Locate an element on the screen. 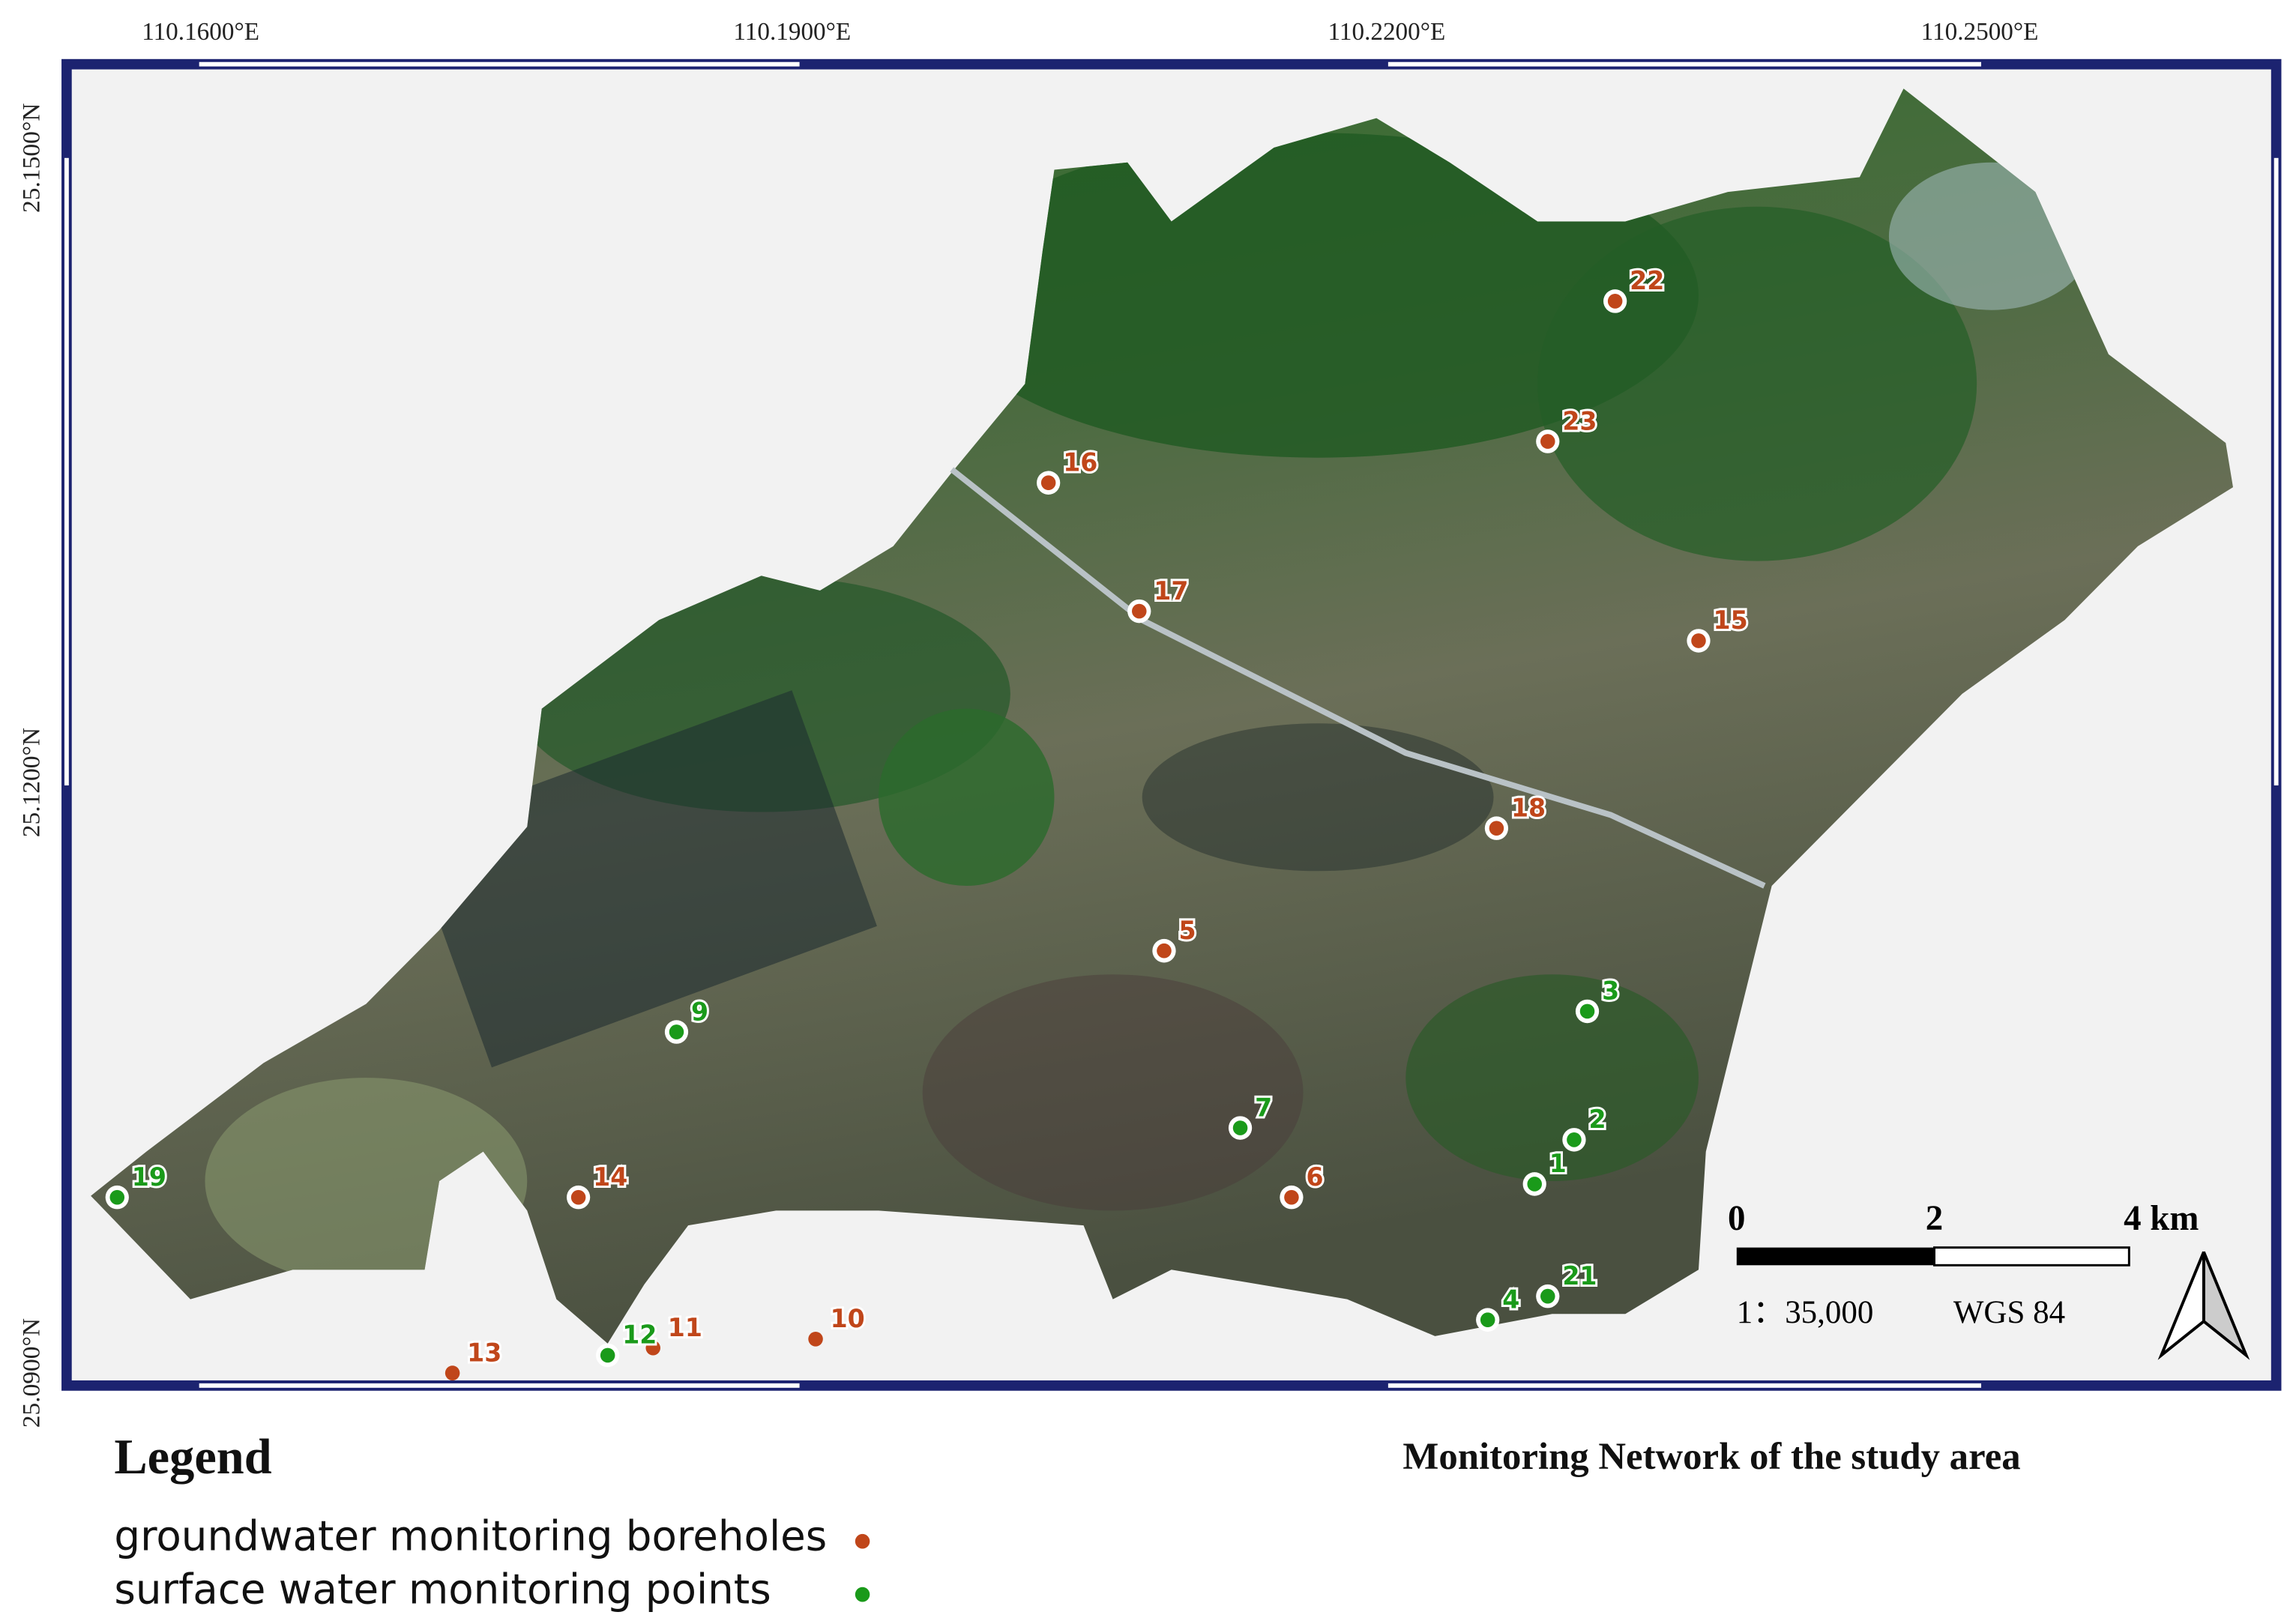 The width and height of the screenshot is (2296, 1624). monitoring-point: 3 is located at coordinates (1598, 999).